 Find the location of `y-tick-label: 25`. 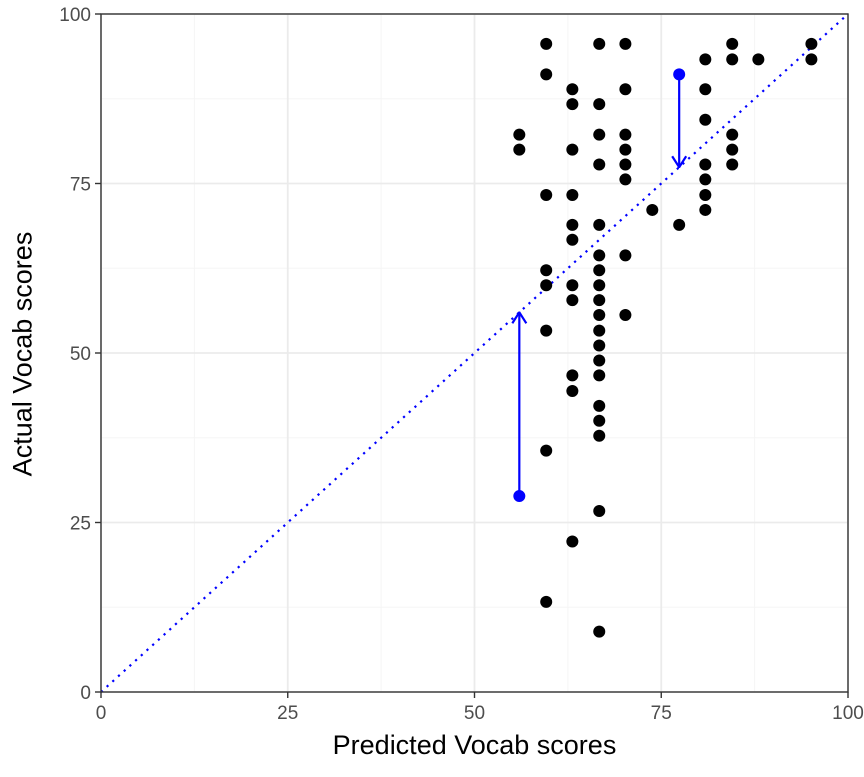

y-tick-label: 25 is located at coordinates (80, 524).